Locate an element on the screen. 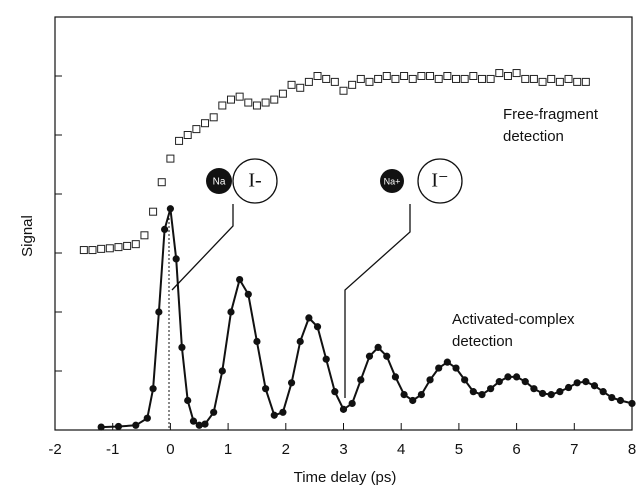 The width and height of the screenshot is (641, 493). x-tick-label: 4 is located at coordinates (401, 449).